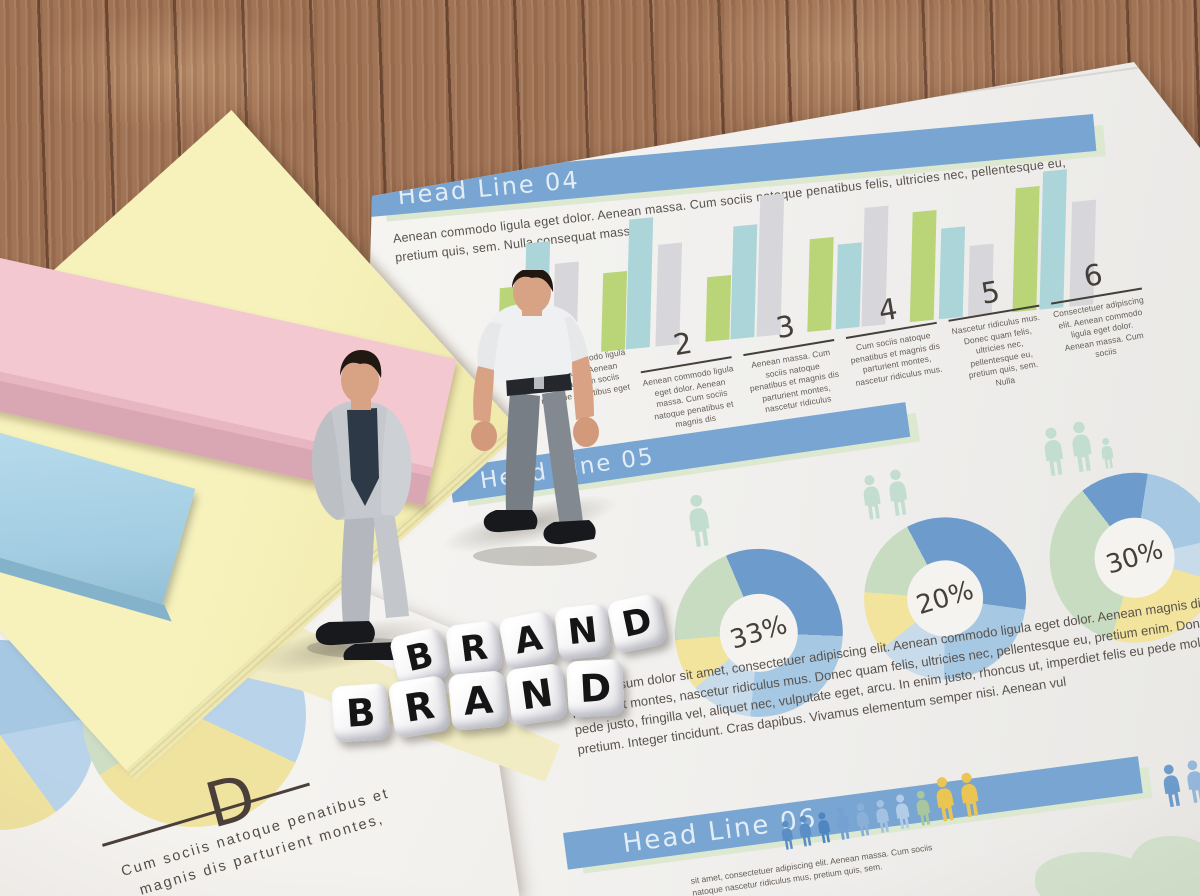 The width and height of the screenshot is (1200, 896). Describe the element at coordinates (363, 457) in the screenshot. I see `vest-tie` at that location.